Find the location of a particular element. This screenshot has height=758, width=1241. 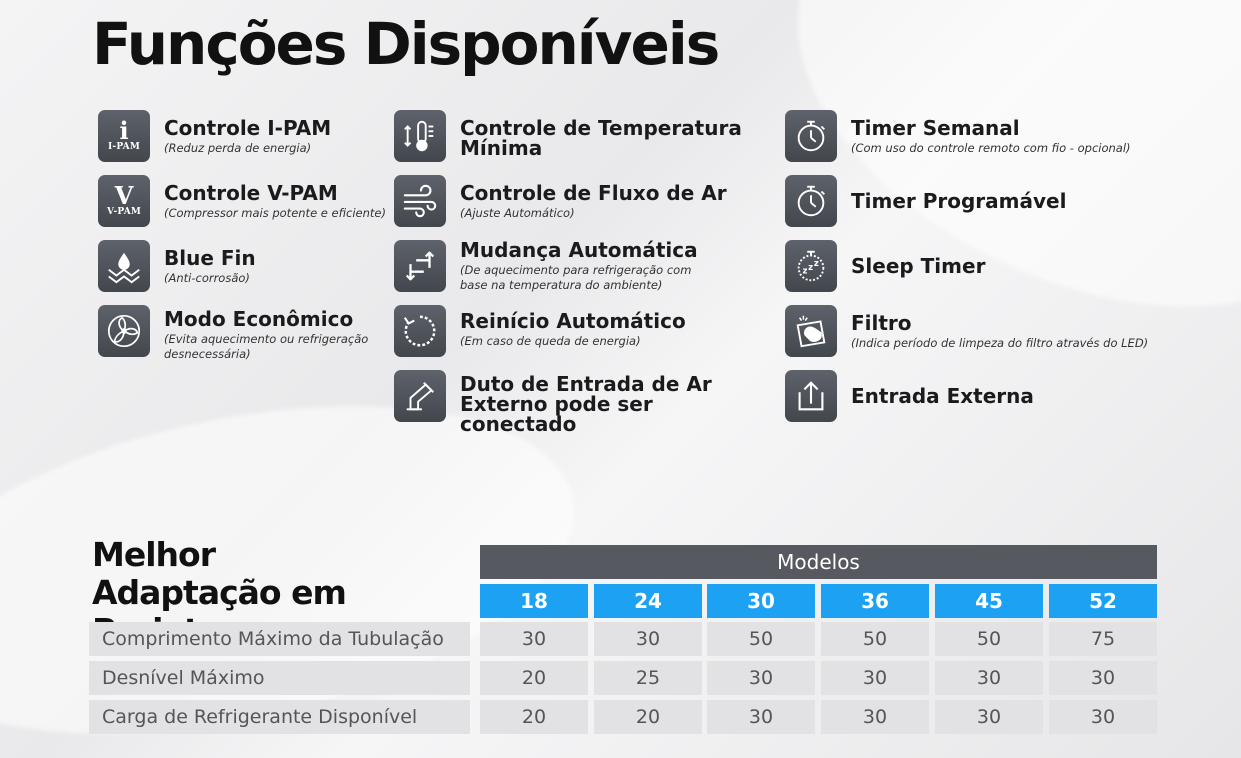

feature-title: Controle de Fluxo de Ar is located at coordinates (593, 193).